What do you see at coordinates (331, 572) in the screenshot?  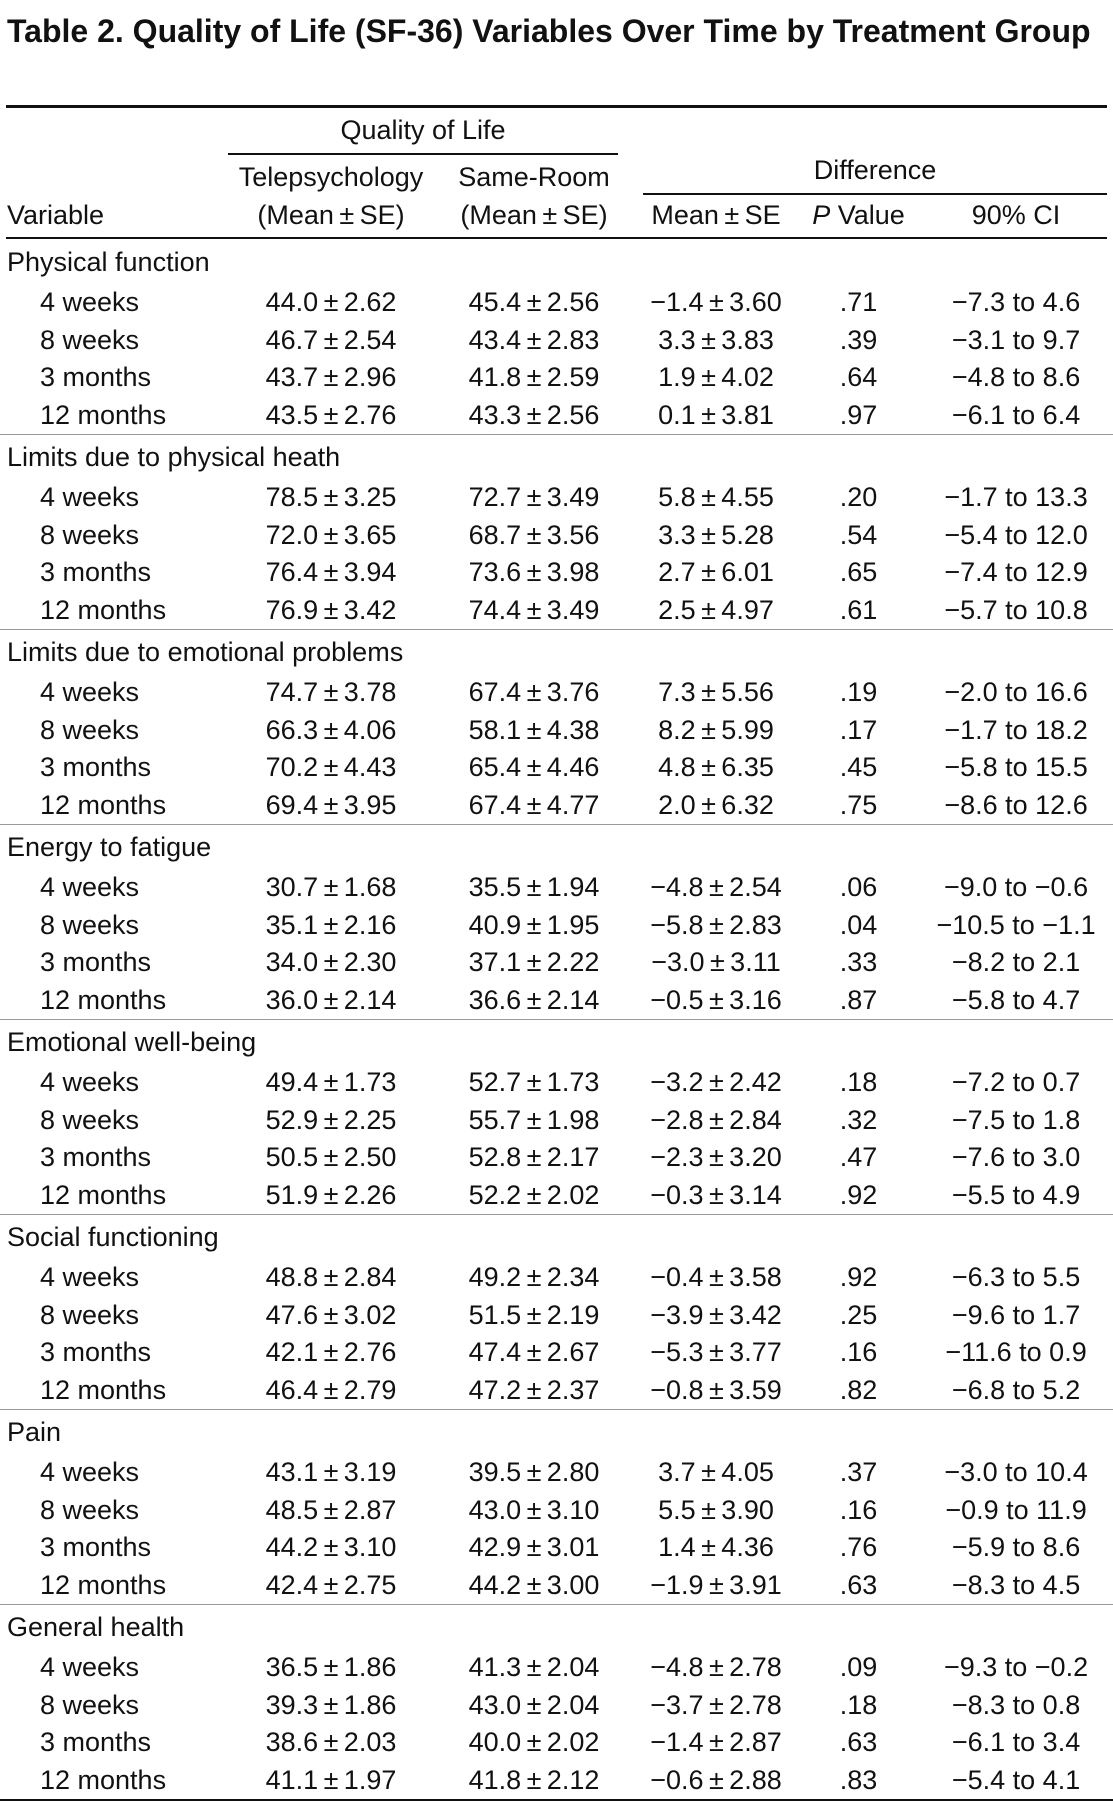 I see `telepsychology: 76.4 ± 3.94` at bounding box center [331, 572].